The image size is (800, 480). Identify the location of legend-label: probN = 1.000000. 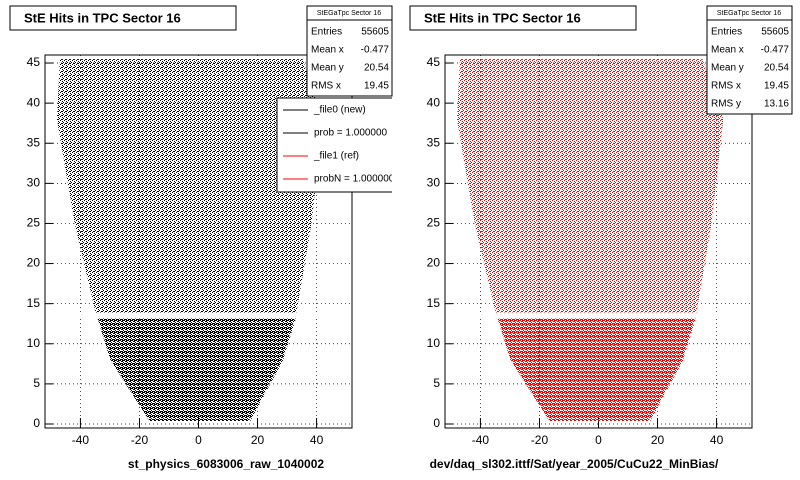
(354, 179).